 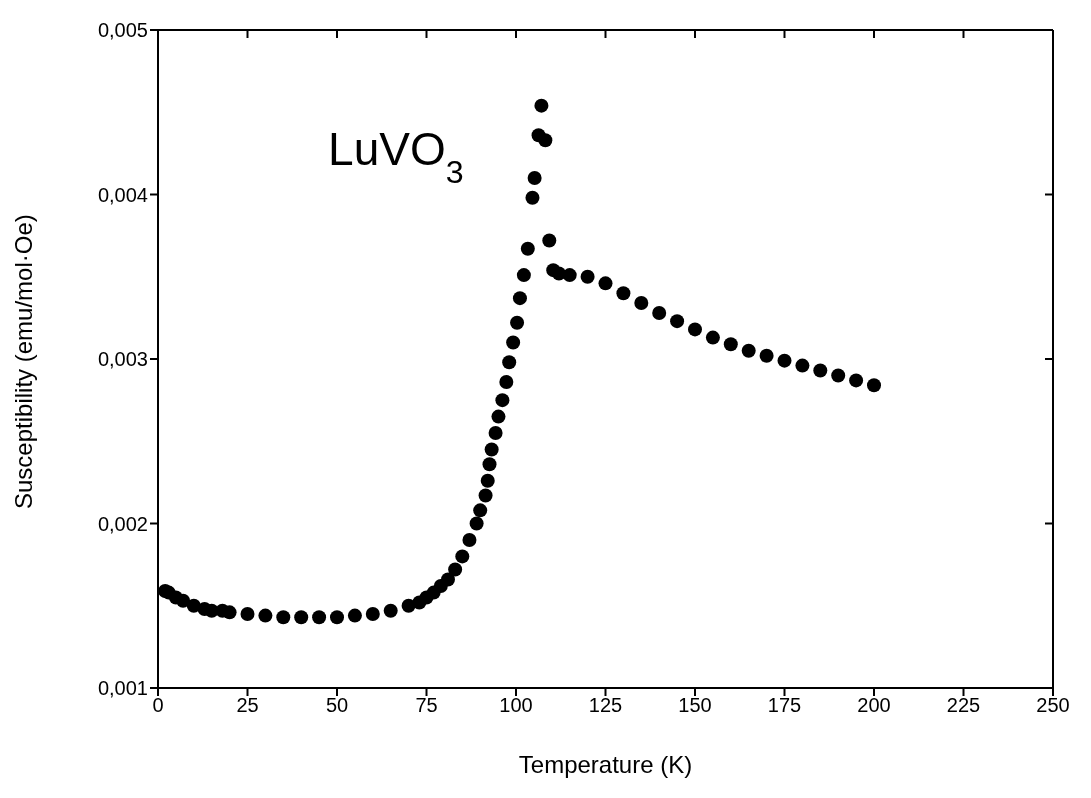 What do you see at coordinates (122, 30) in the screenshot?
I see `y-tick-label: 0,005` at bounding box center [122, 30].